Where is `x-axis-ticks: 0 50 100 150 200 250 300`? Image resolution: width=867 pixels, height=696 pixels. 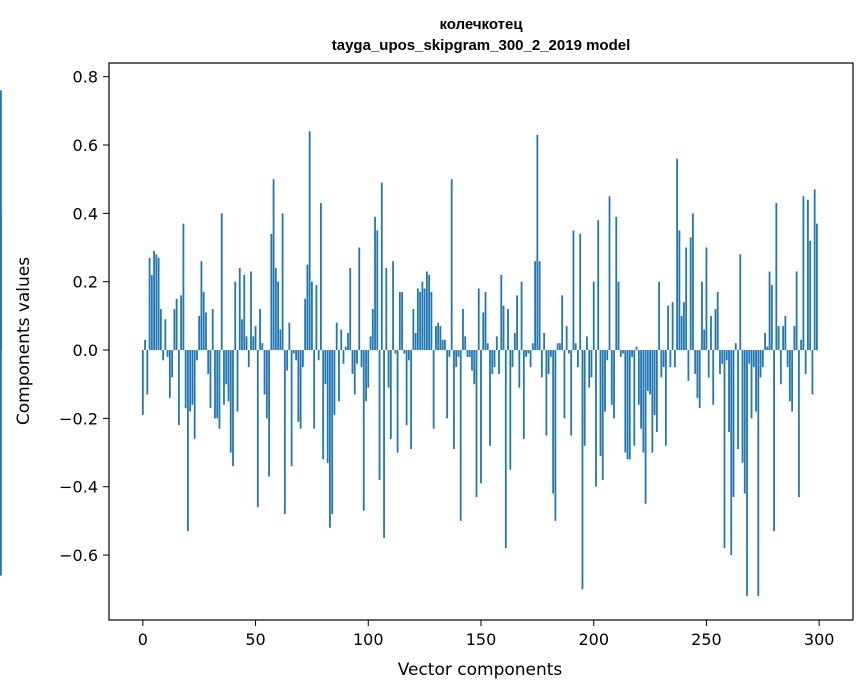 x-axis-ticks: 0 50 100 150 200 250 300 is located at coordinates (486, 634).